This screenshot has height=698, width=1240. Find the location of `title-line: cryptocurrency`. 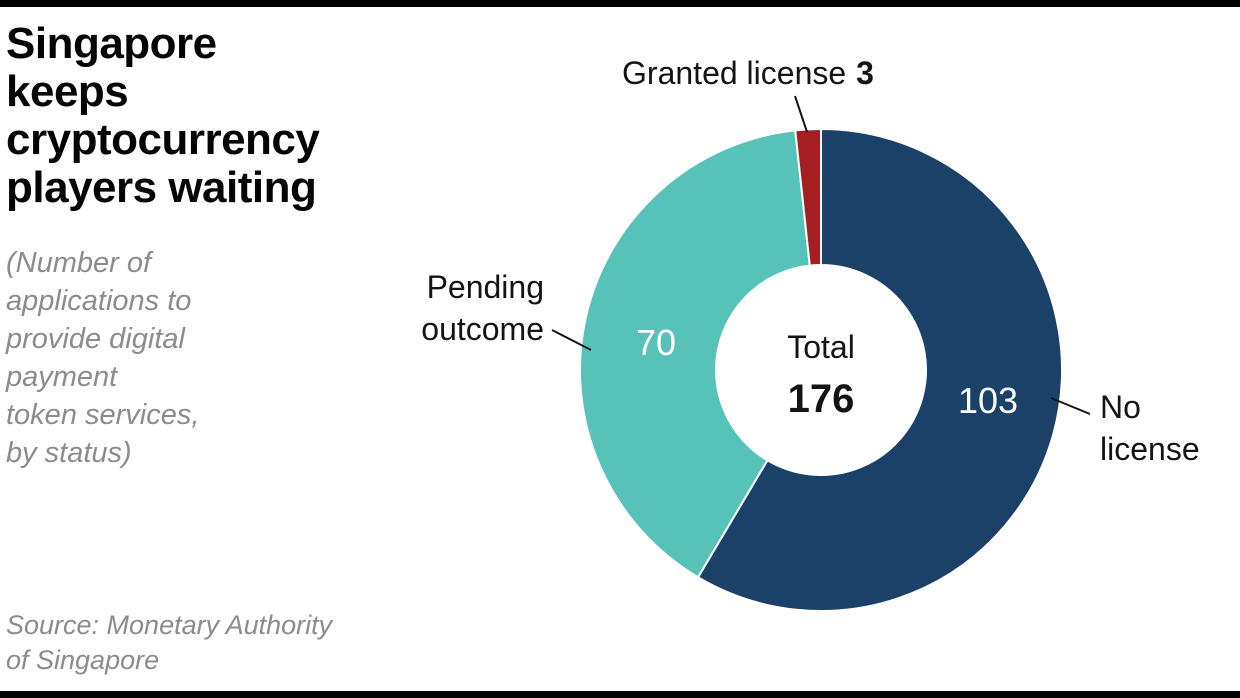

title-line: cryptocurrency is located at coordinates (163, 139).